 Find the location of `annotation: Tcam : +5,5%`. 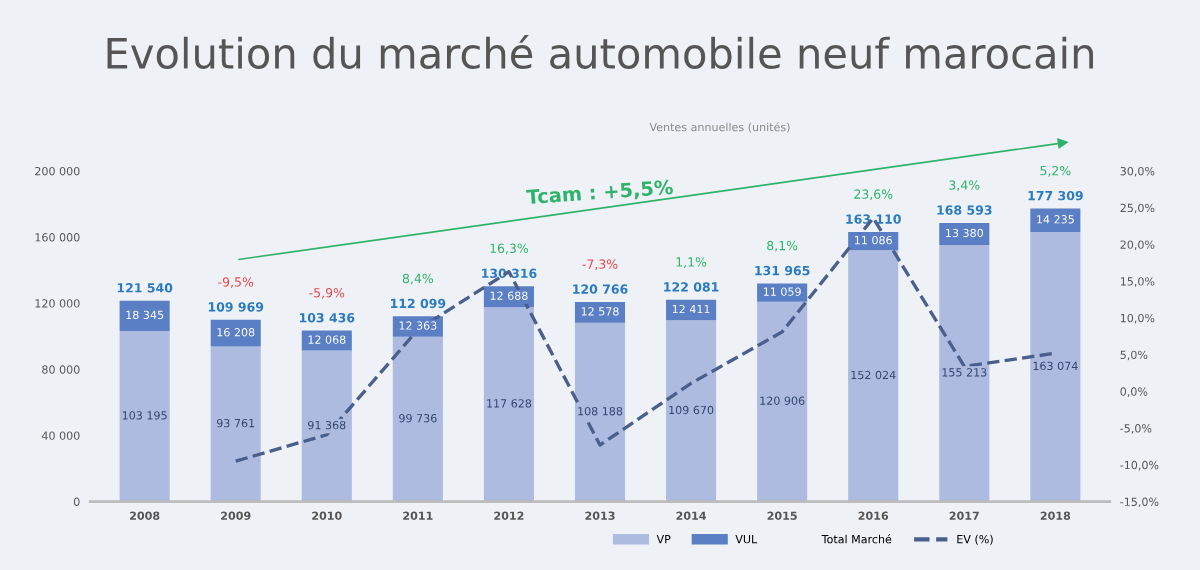

annotation: Tcam : +5,5% is located at coordinates (600, 193).